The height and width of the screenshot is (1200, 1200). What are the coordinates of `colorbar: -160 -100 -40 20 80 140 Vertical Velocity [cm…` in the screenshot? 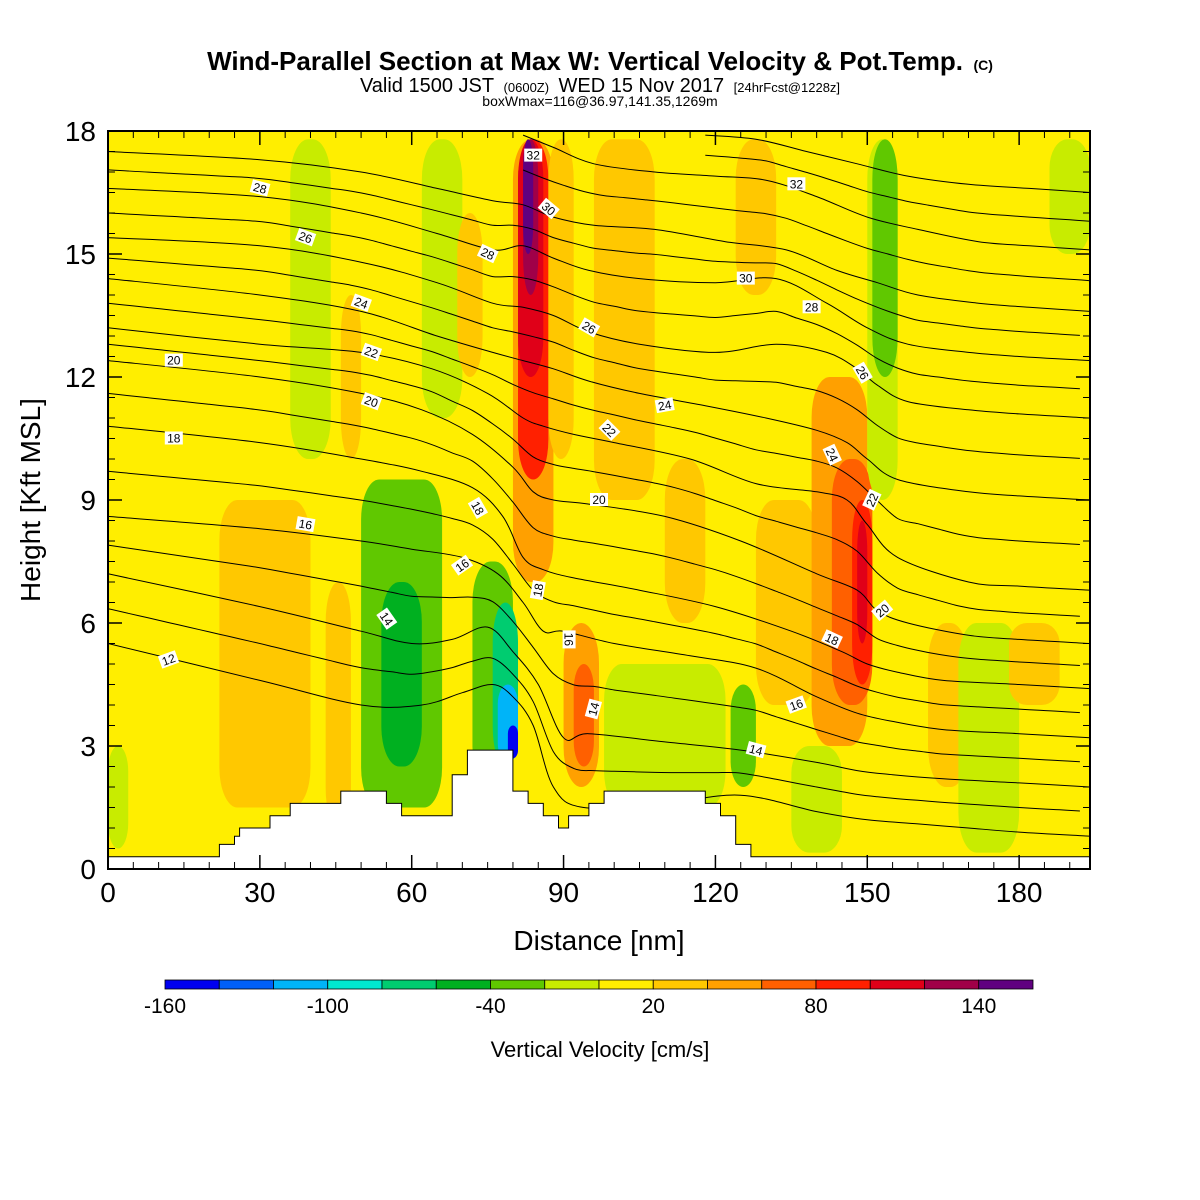 It's located at (589, 1020).